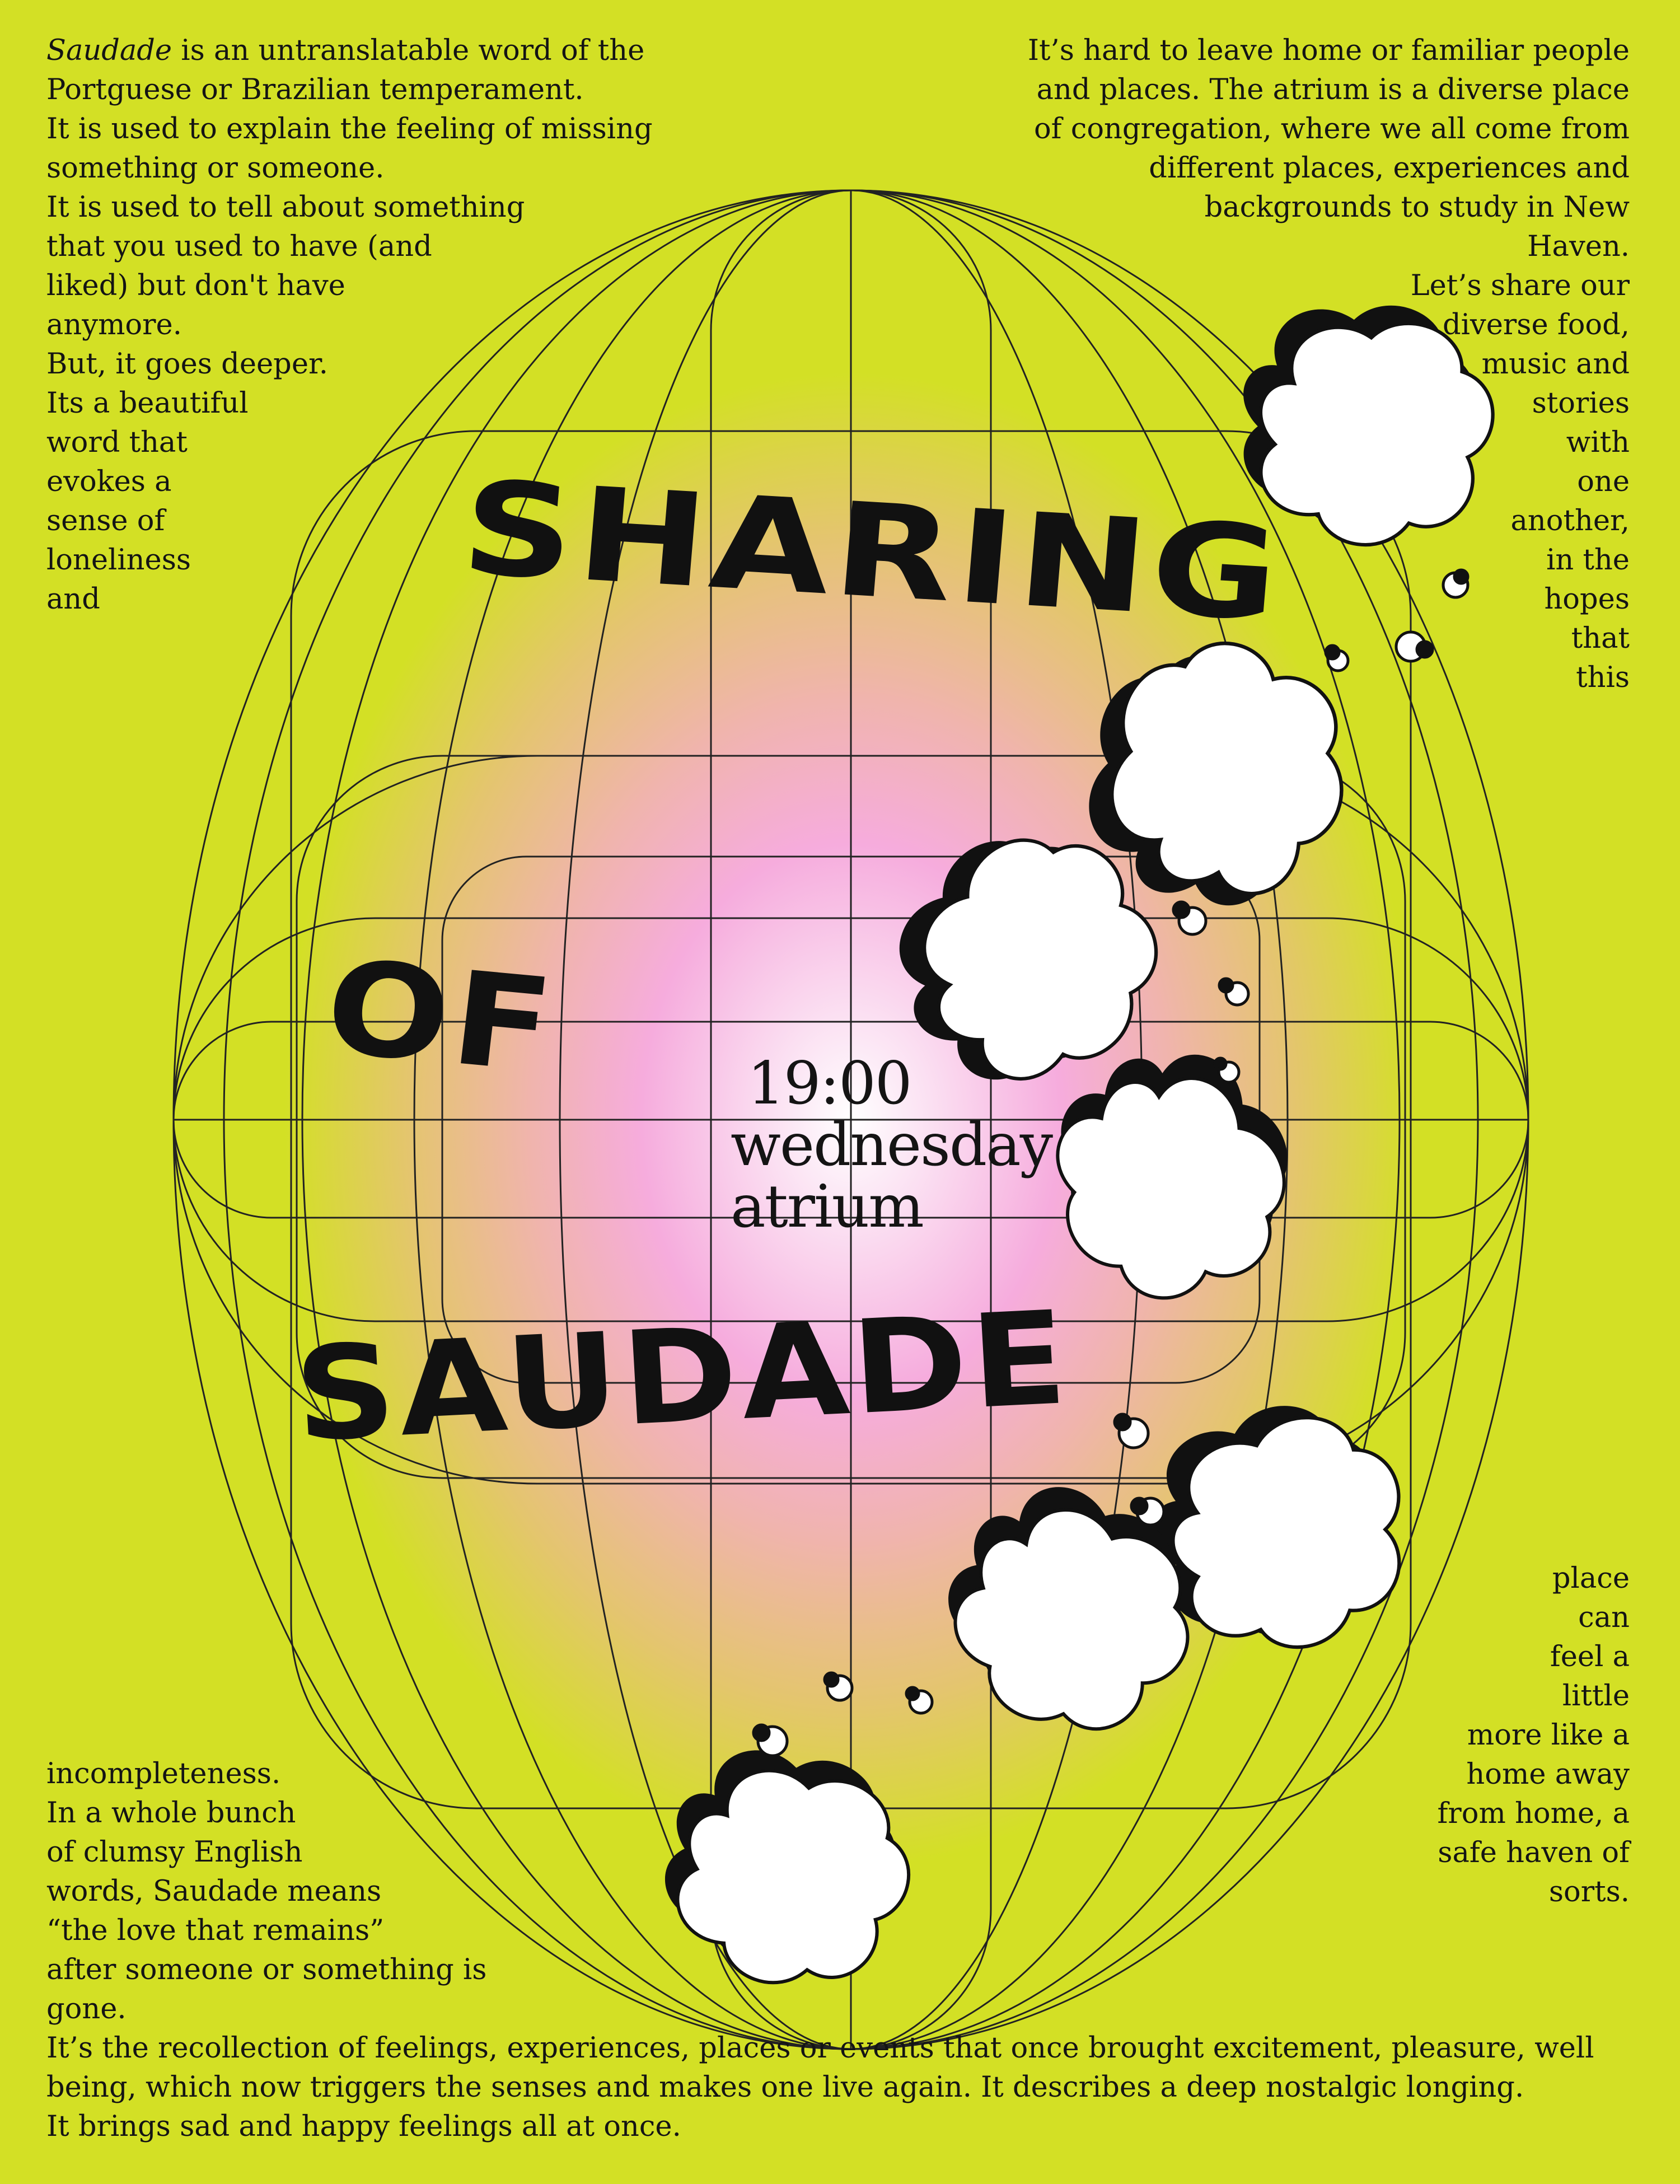 This screenshot has height=2184, width=1680. What do you see at coordinates (827, 1206) in the screenshot?
I see `event-place: atrium` at bounding box center [827, 1206].